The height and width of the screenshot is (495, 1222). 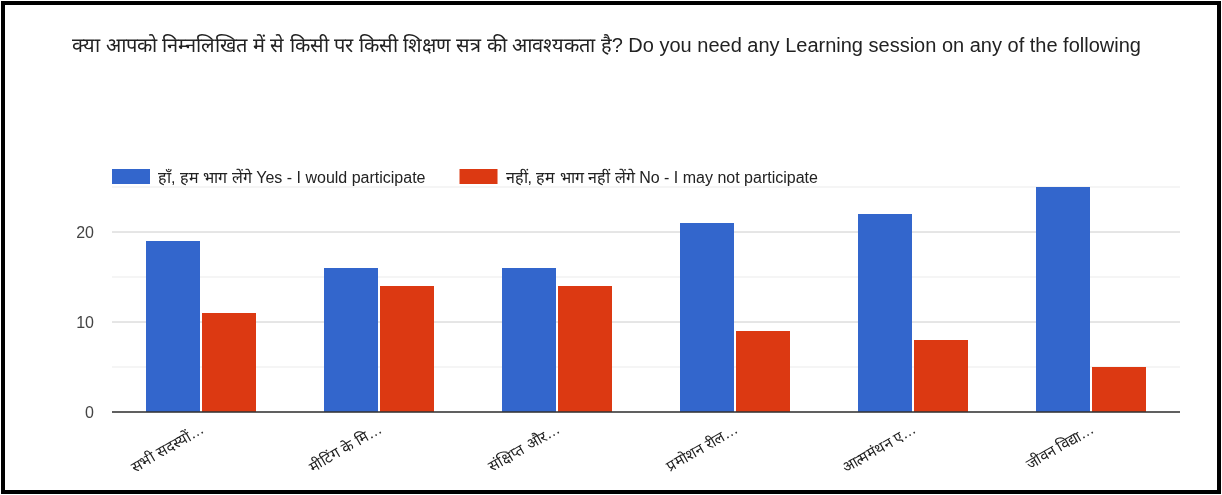 What do you see at coordinates (606, 45) in the screenshot?
I see `chart-title: क्या आपको निम्नलिखित में से किसी पर किसी शिक्षण सत्र की आवश्यकता है? Do you need any Learning session on any of the following` at bounding box center [606, 45].